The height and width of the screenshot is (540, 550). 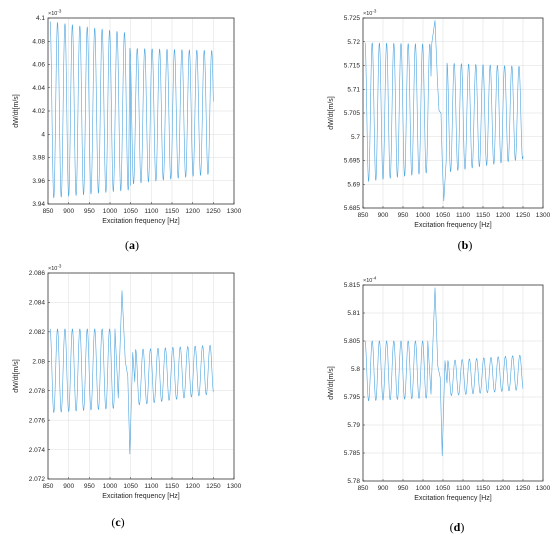 What do you see at coordinates (352, 453) in the screenshot?
I see `y-tick-label: 5.785` at bounding box center [352, 453].